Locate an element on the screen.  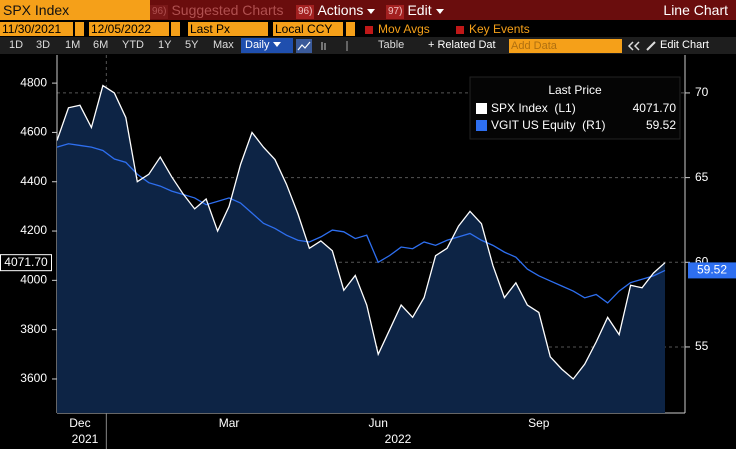
currency-select: Local CCY is located at coordinates (308, 29).